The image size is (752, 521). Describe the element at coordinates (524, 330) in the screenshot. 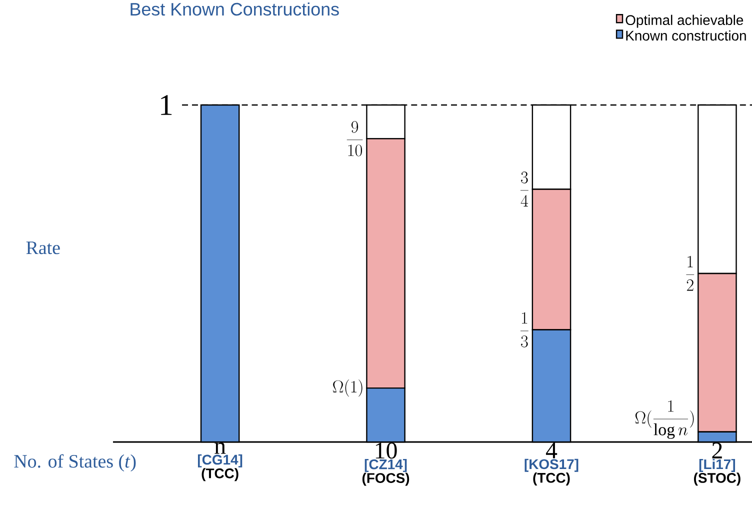

I see `annotation: $\frac{1}{3}$` at that location.